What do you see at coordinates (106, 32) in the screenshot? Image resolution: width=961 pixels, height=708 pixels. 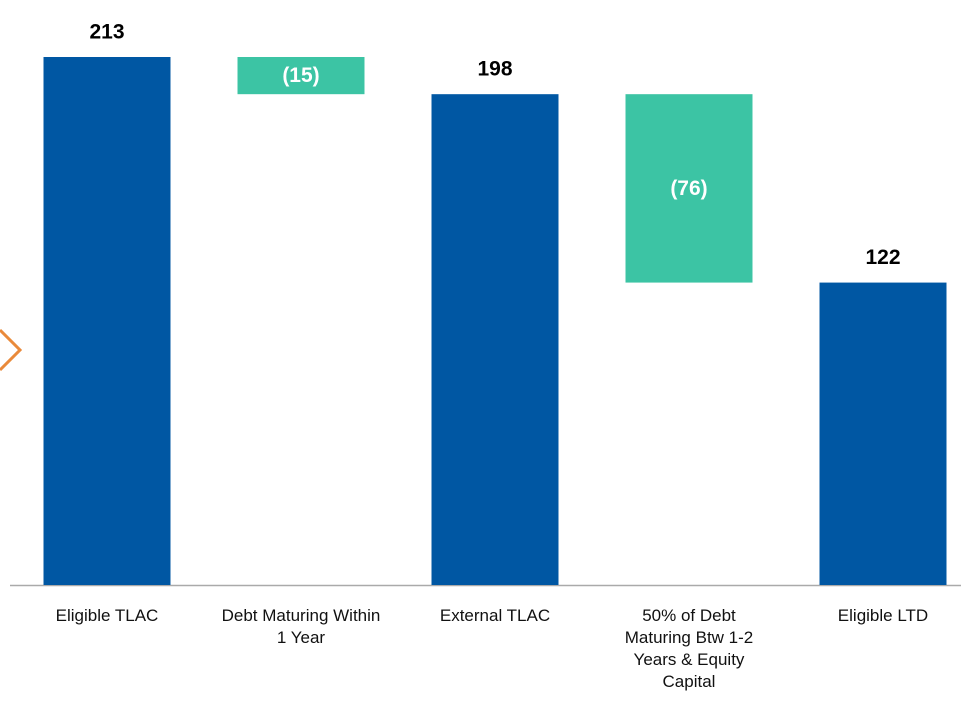 I see `value-label: 213` at bounding box center [106, 32].